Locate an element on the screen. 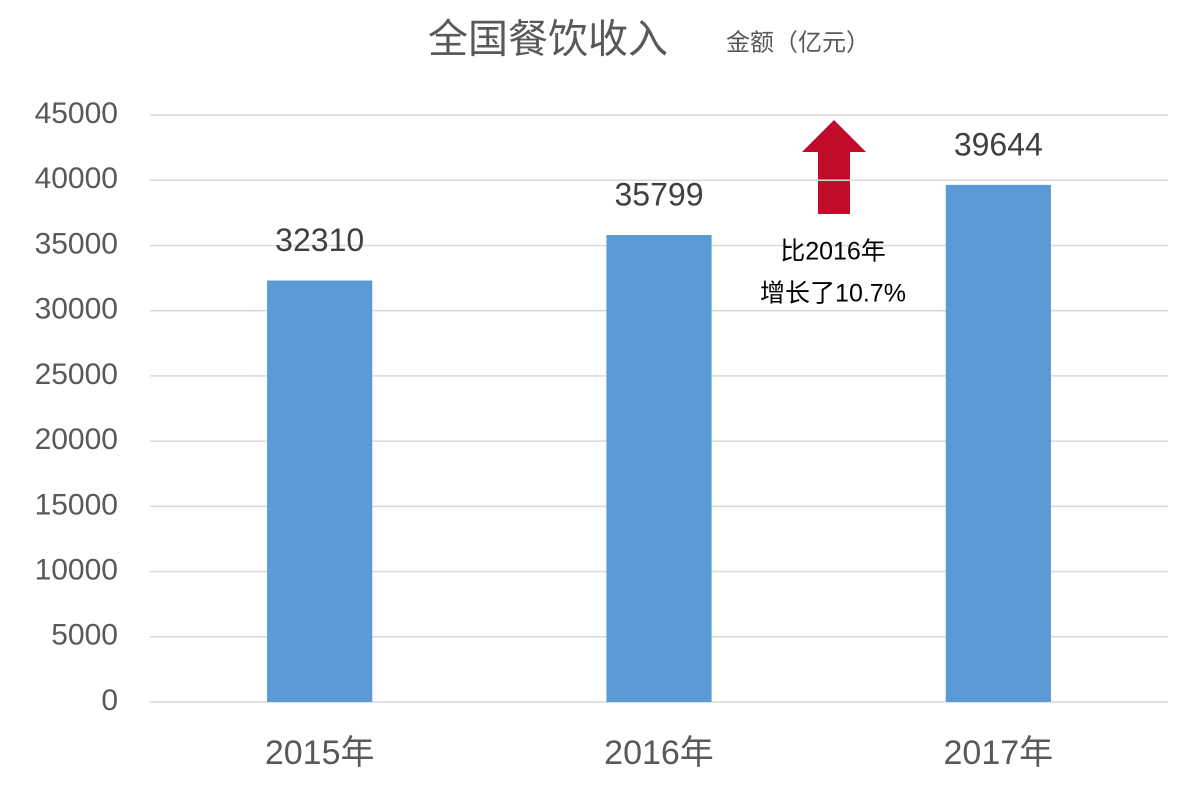 The image size is (1191, 793). annotation: 比2016年 is located at coordinates (833, 252).